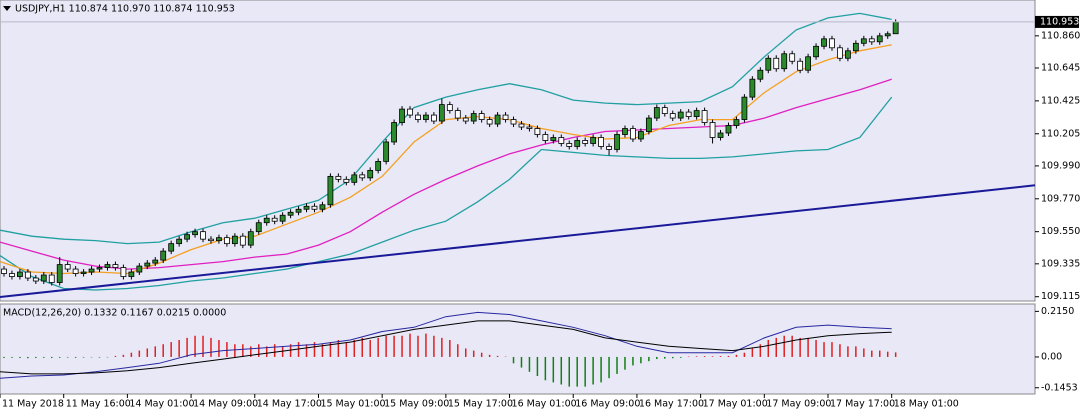  I want to click on y-tick-label: 109.550, so click(1060, 231).